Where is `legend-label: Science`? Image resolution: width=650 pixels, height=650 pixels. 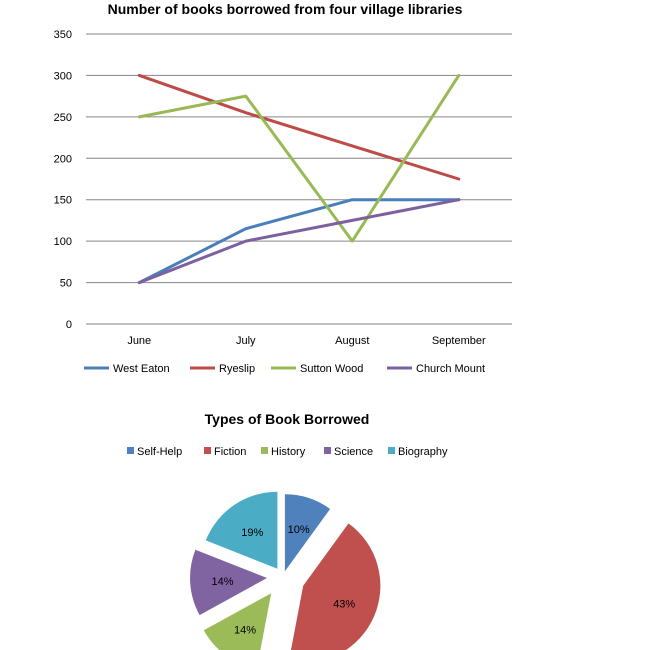 legend-label: Science is located at coordinates (353, 452).